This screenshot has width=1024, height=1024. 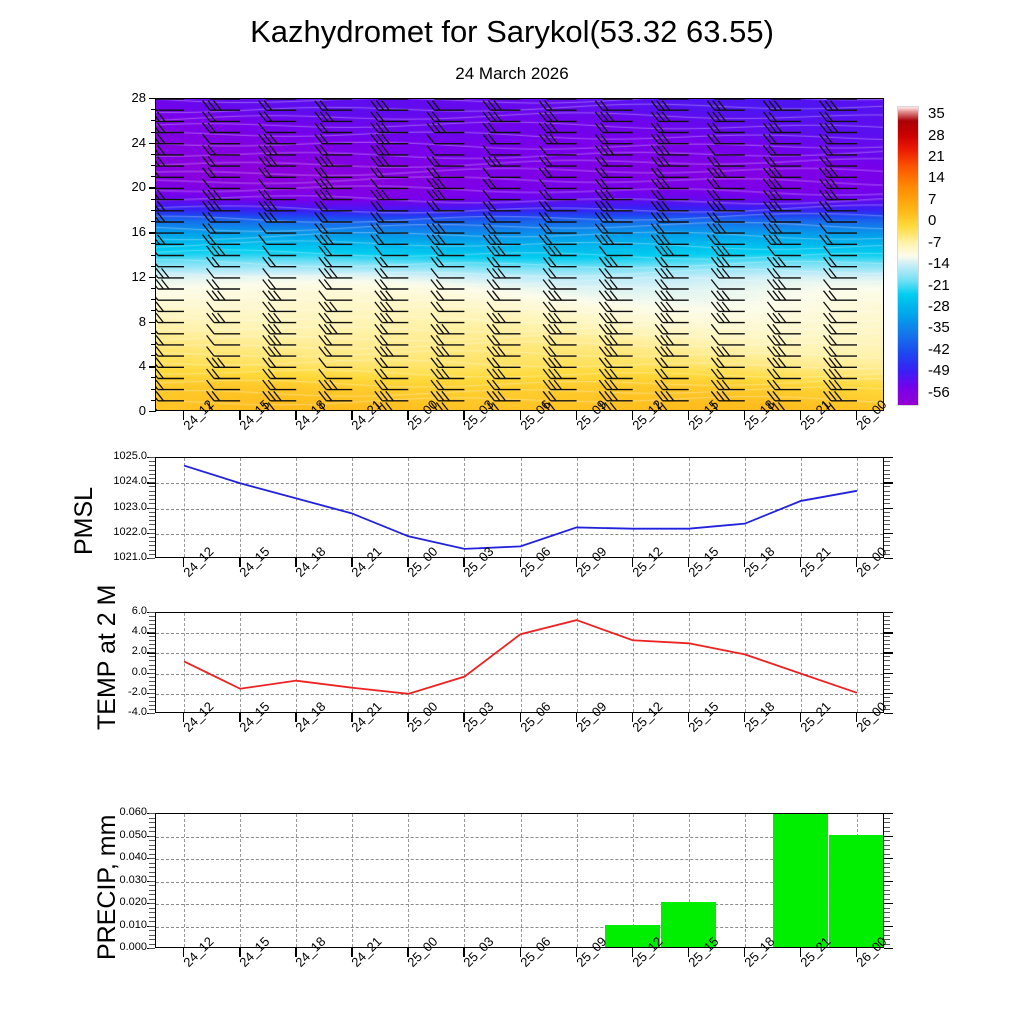 I want to click on y-tick-label: -4.0, so click(x=137, y=712).